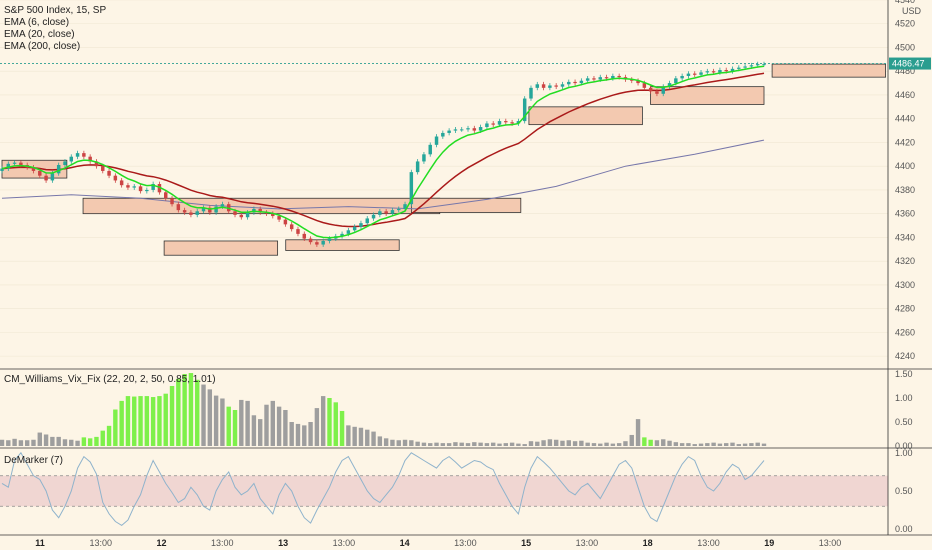 The height and width of the screenshot is (550, 932). Describe the element at coordinates (904, 491) in the screenshot. I see `demarker-tick-label: 0.50` at that location.